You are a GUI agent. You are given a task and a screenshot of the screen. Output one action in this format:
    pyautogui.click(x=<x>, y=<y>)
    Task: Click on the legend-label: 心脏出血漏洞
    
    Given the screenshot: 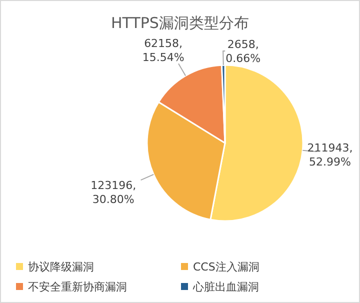 What is the action you would take?
    pyautogui.click(x=225, y=287)
    